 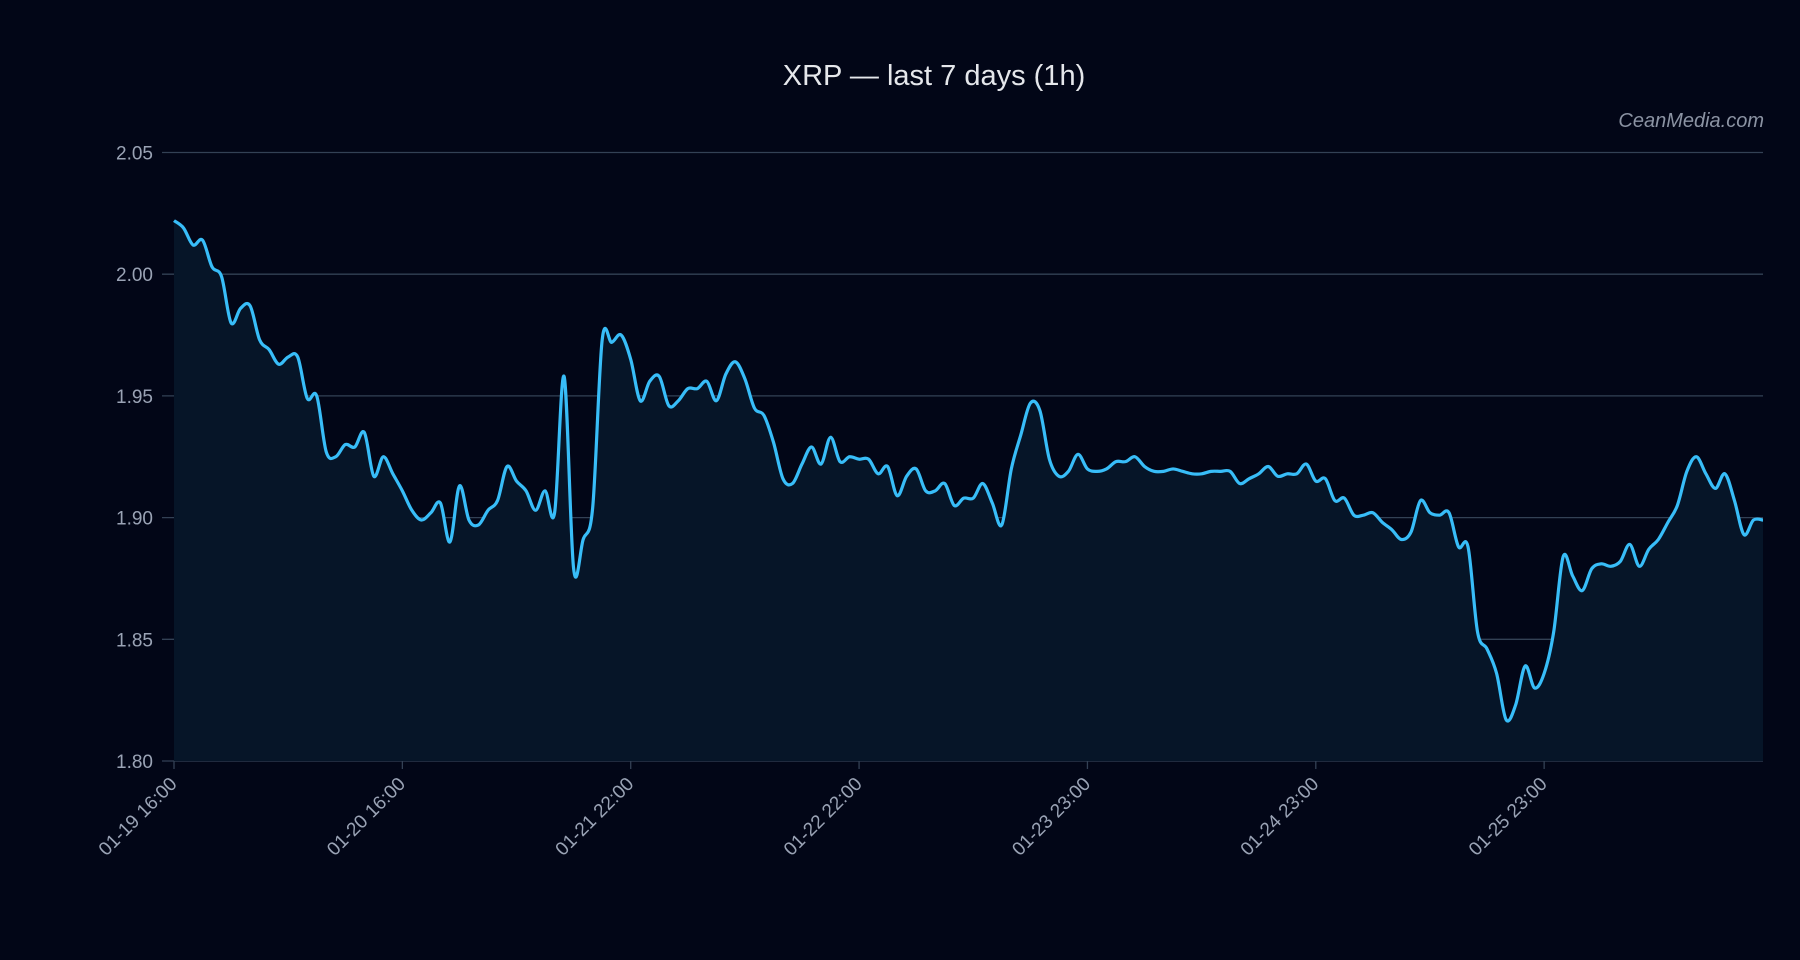 I want to click on watermark: CeanMedia.com, so click(x=1691, y=121).